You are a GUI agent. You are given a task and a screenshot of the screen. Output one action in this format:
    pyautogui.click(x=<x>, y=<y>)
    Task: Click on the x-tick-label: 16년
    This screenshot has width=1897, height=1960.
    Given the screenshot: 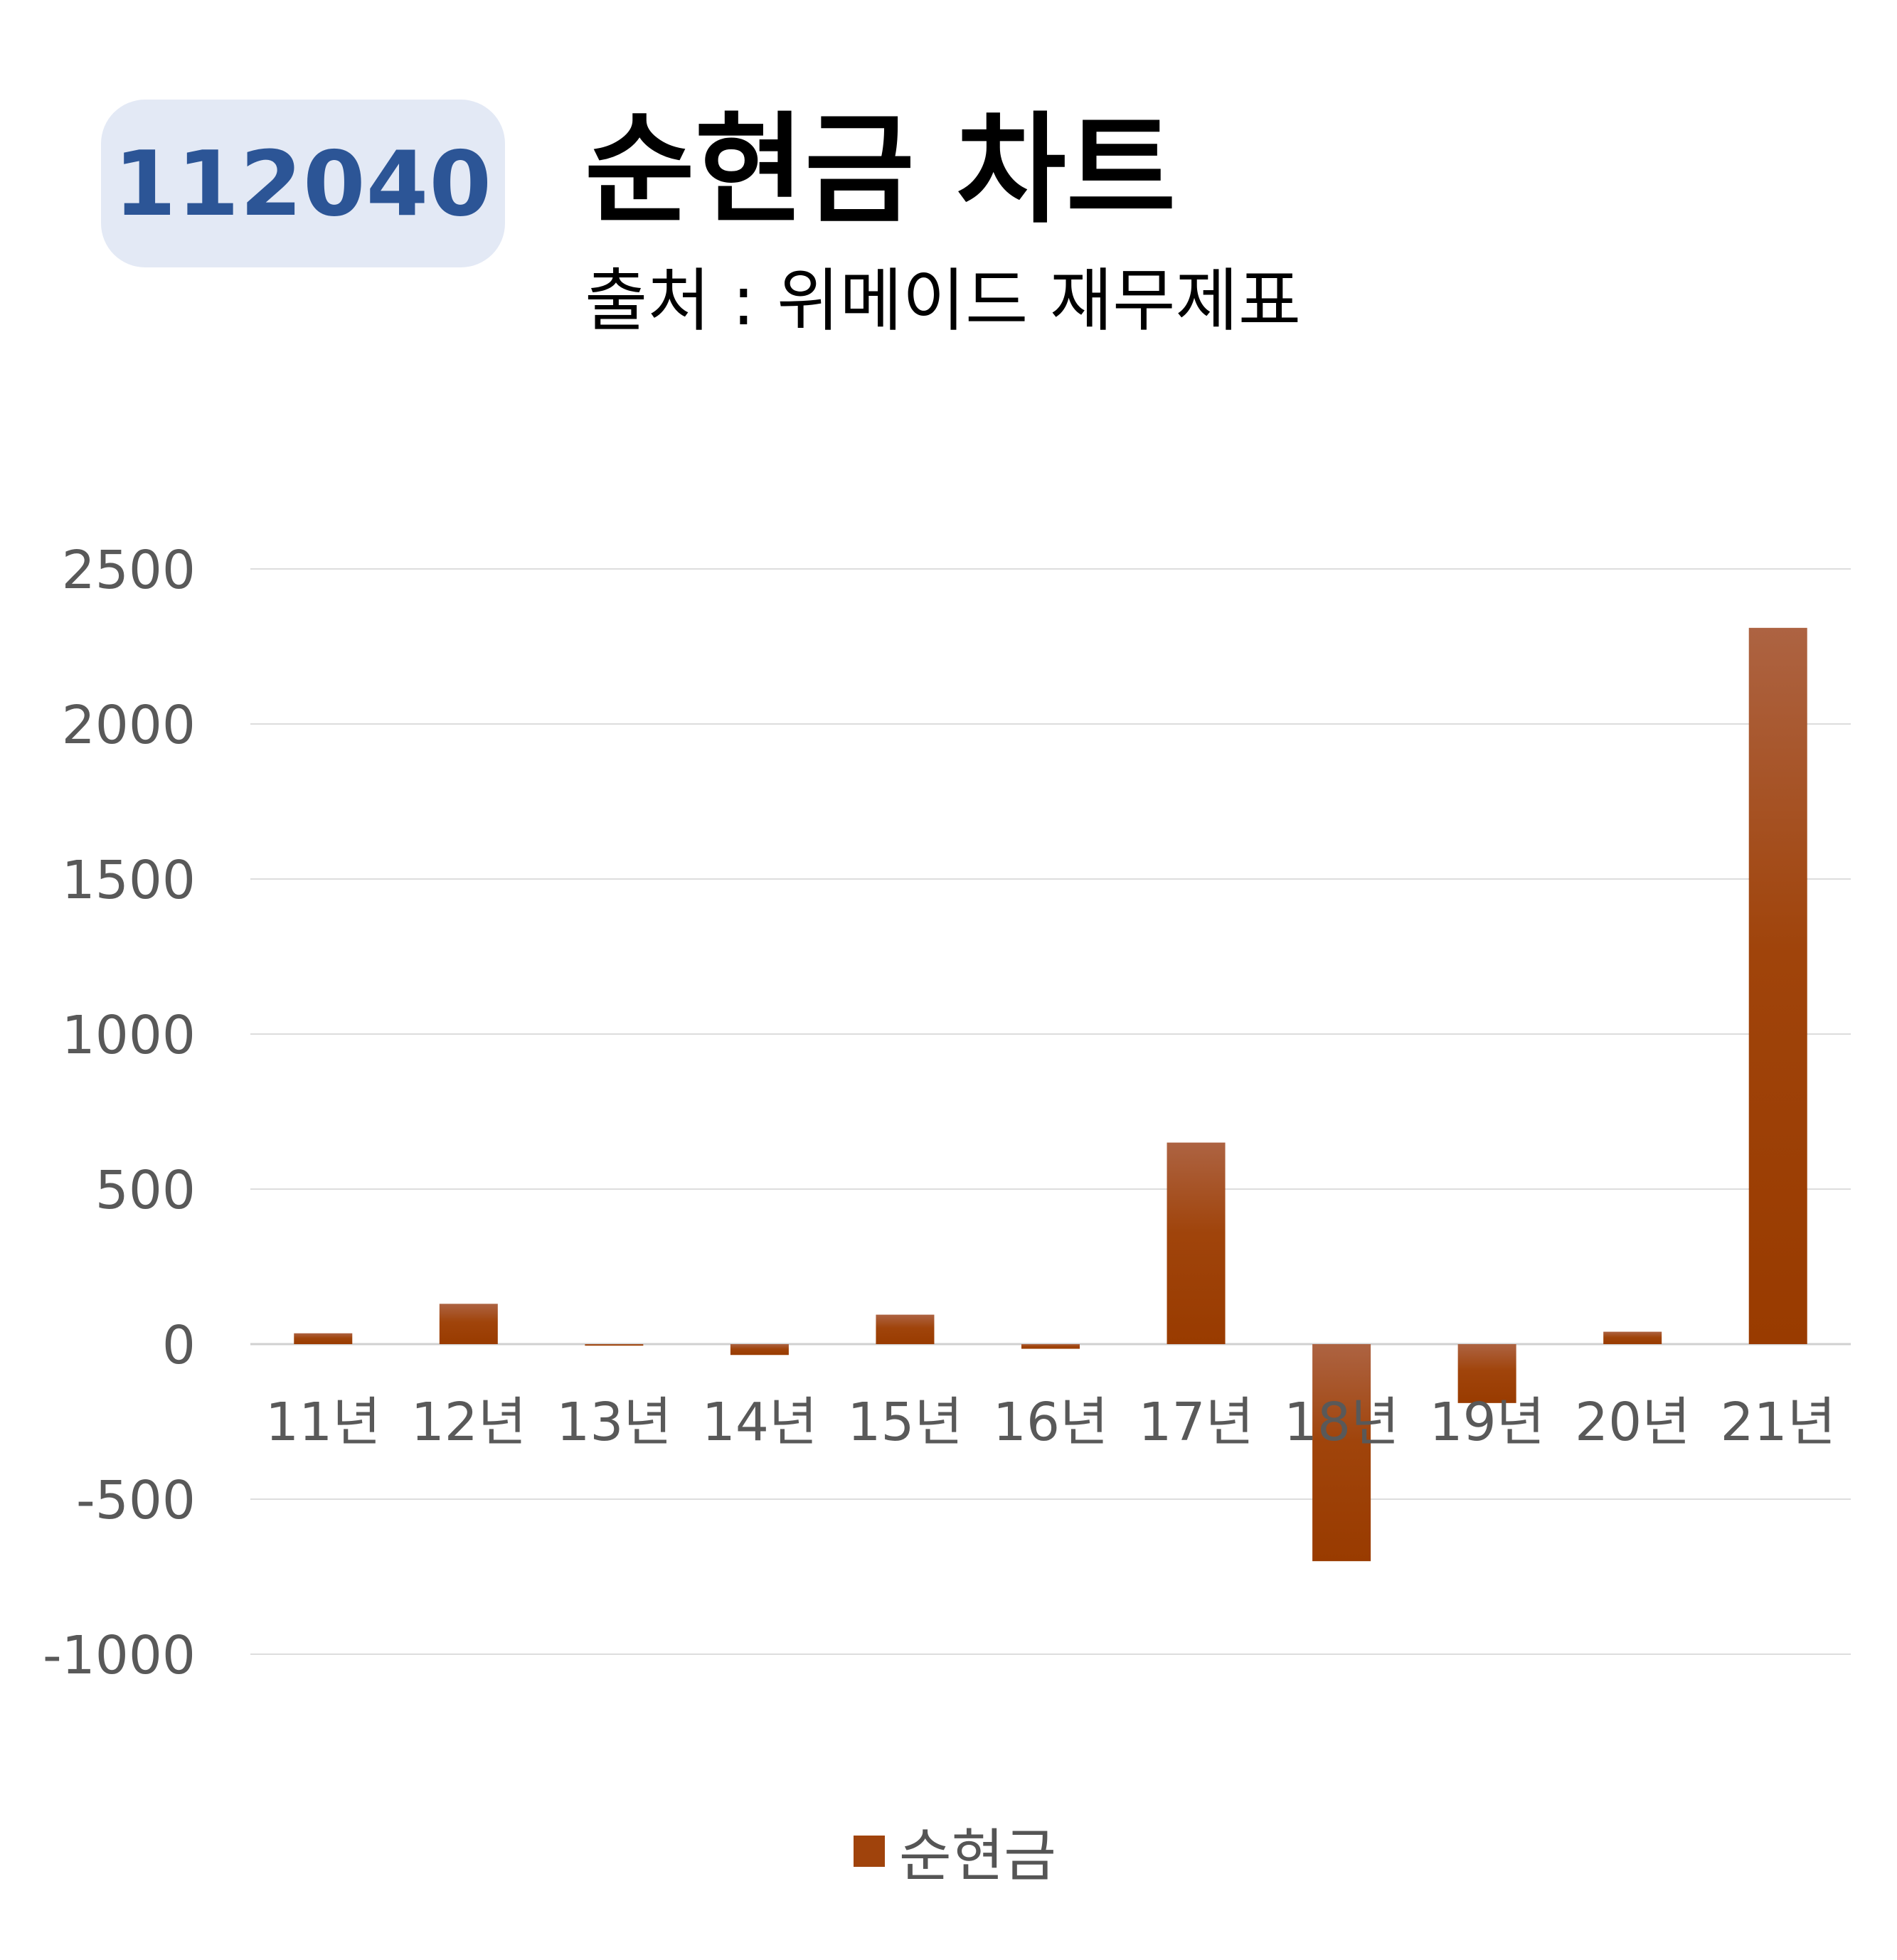 What is the action you would take?
    pyautogui.click(x=1050, y=1422)
    